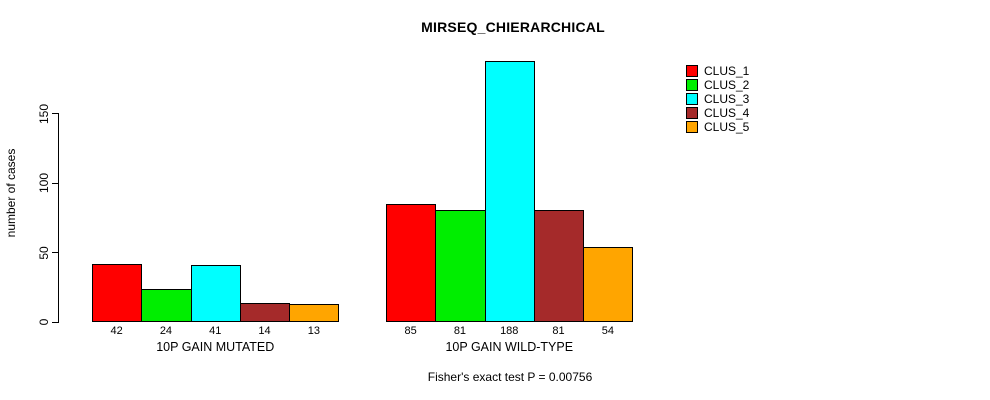 Image resolution: width=990 pixels, height=400 pixels. Describe the element at coordinates (727, 99) in the screenshot. I see `legend-label: CLUS_3` at that location.